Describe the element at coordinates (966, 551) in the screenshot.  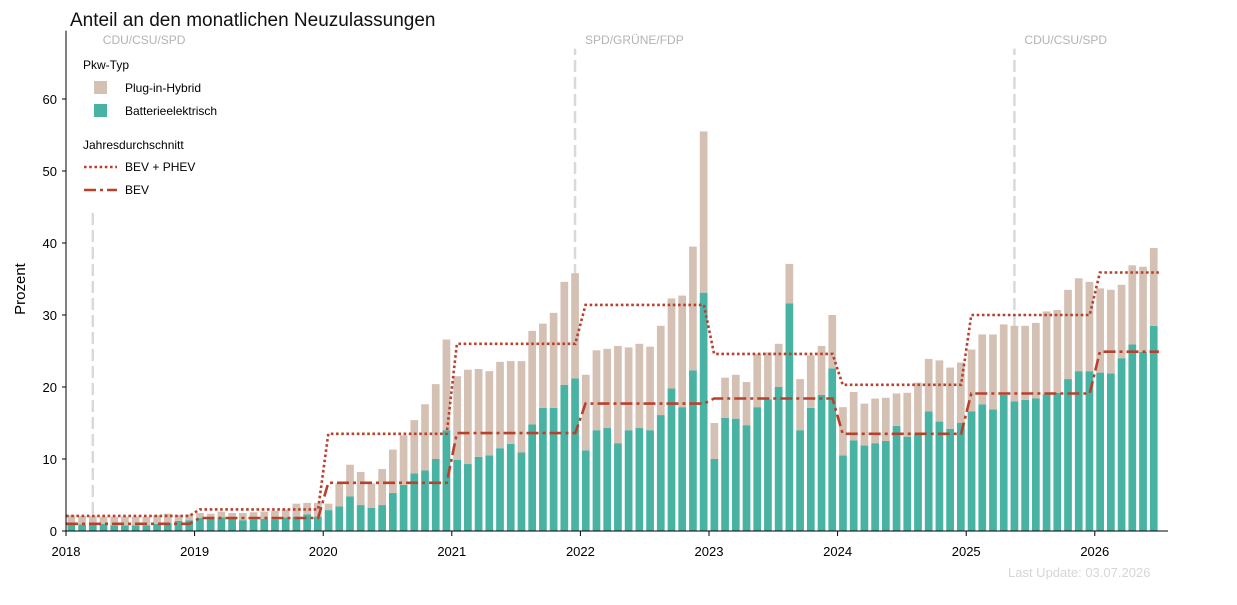
I see `x-tick-label: 2025` at that location.